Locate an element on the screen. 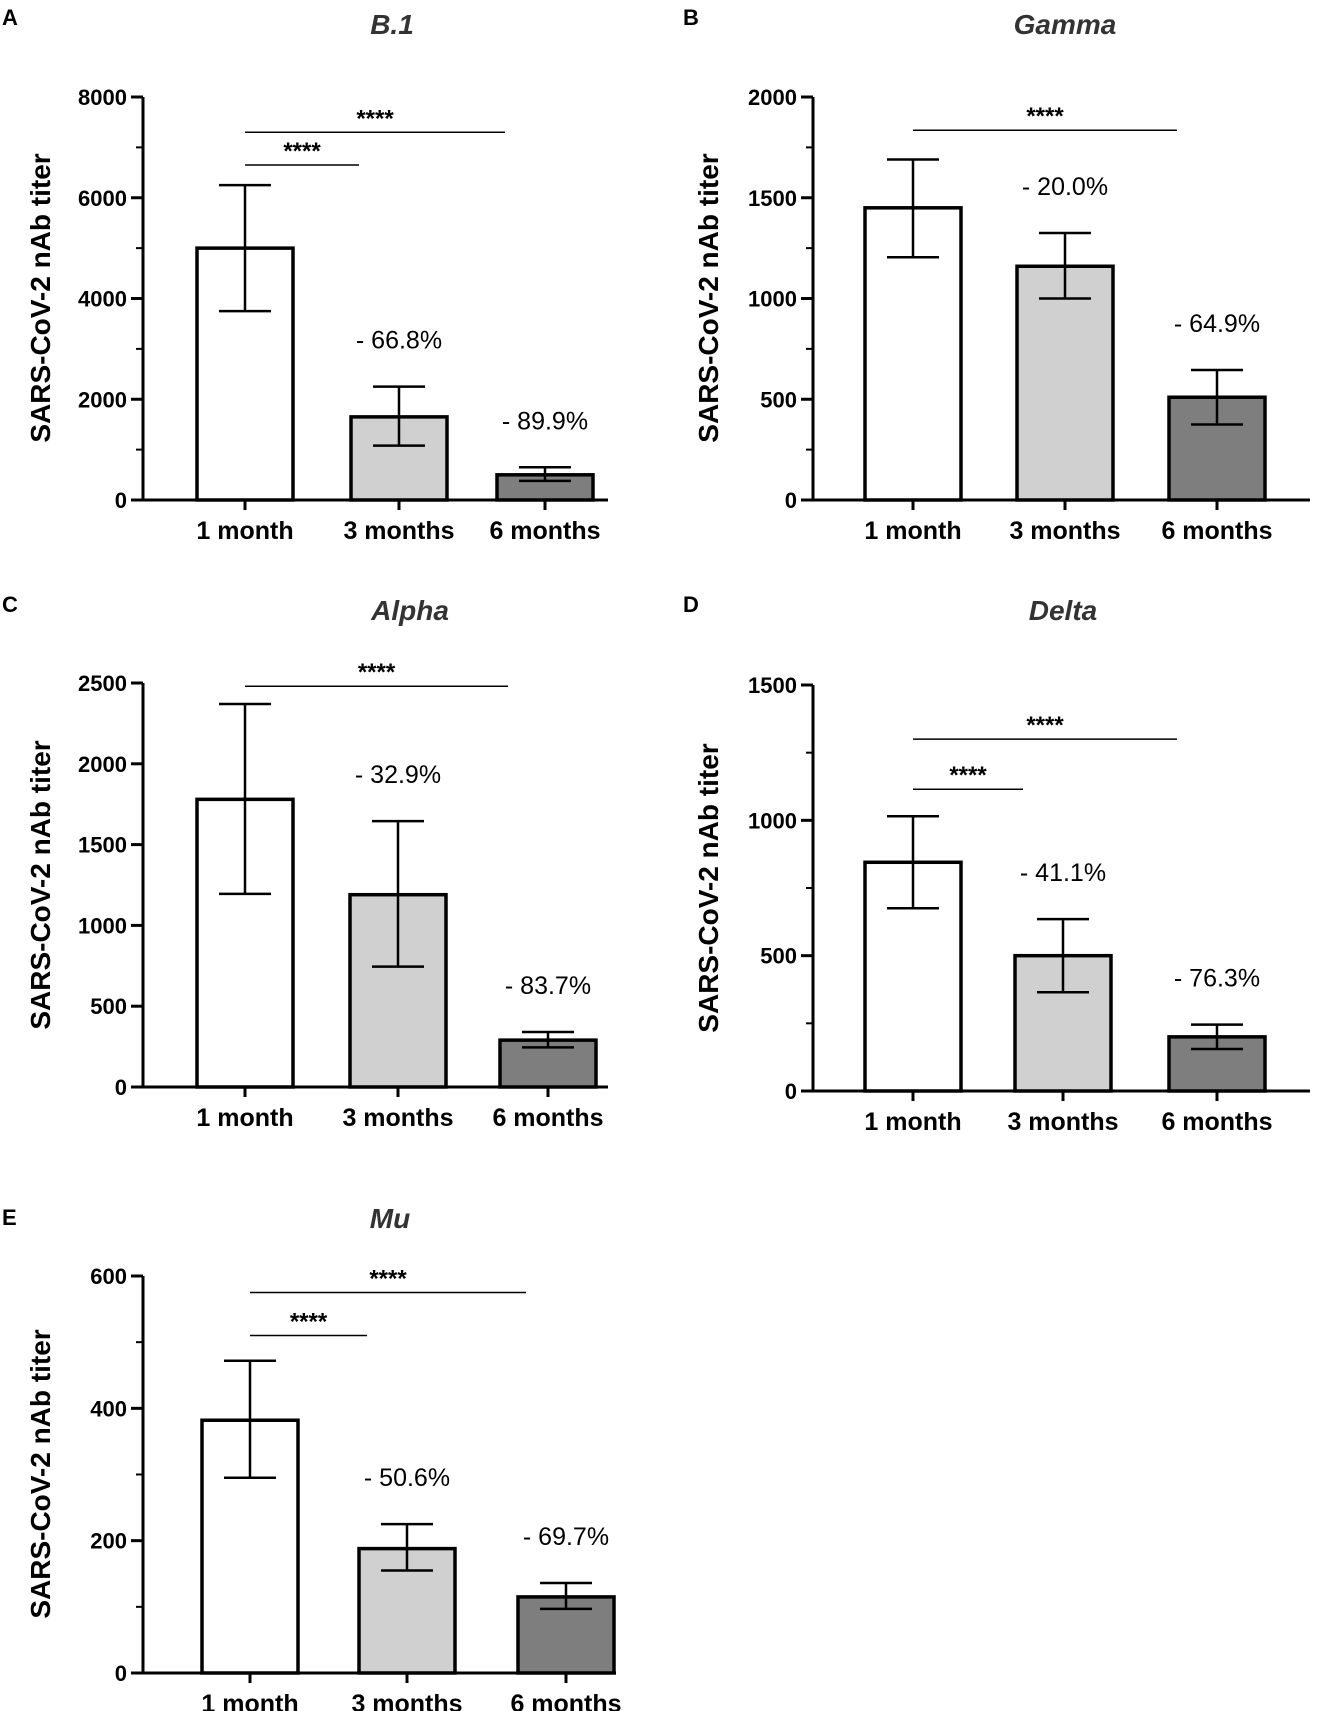 The image size is (1318, 1711). y-tick-label: 600 is located at coordinates (108, 1276).